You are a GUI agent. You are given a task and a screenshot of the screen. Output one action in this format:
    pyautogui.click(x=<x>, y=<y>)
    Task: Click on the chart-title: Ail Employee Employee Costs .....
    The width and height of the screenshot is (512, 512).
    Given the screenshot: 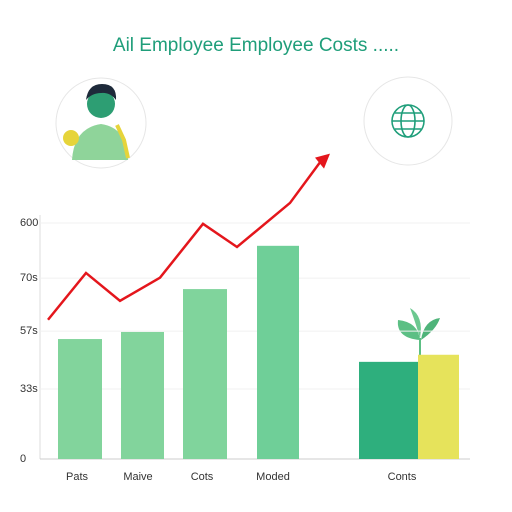 What is the action you would take?
    pyautogui.click(x=256, y=45)
    